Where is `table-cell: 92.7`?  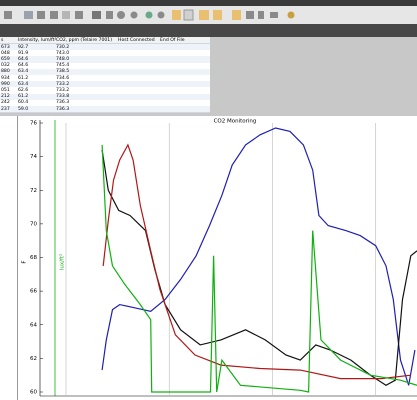 table-cell: 92.7 is located at coordinates (23, 47).